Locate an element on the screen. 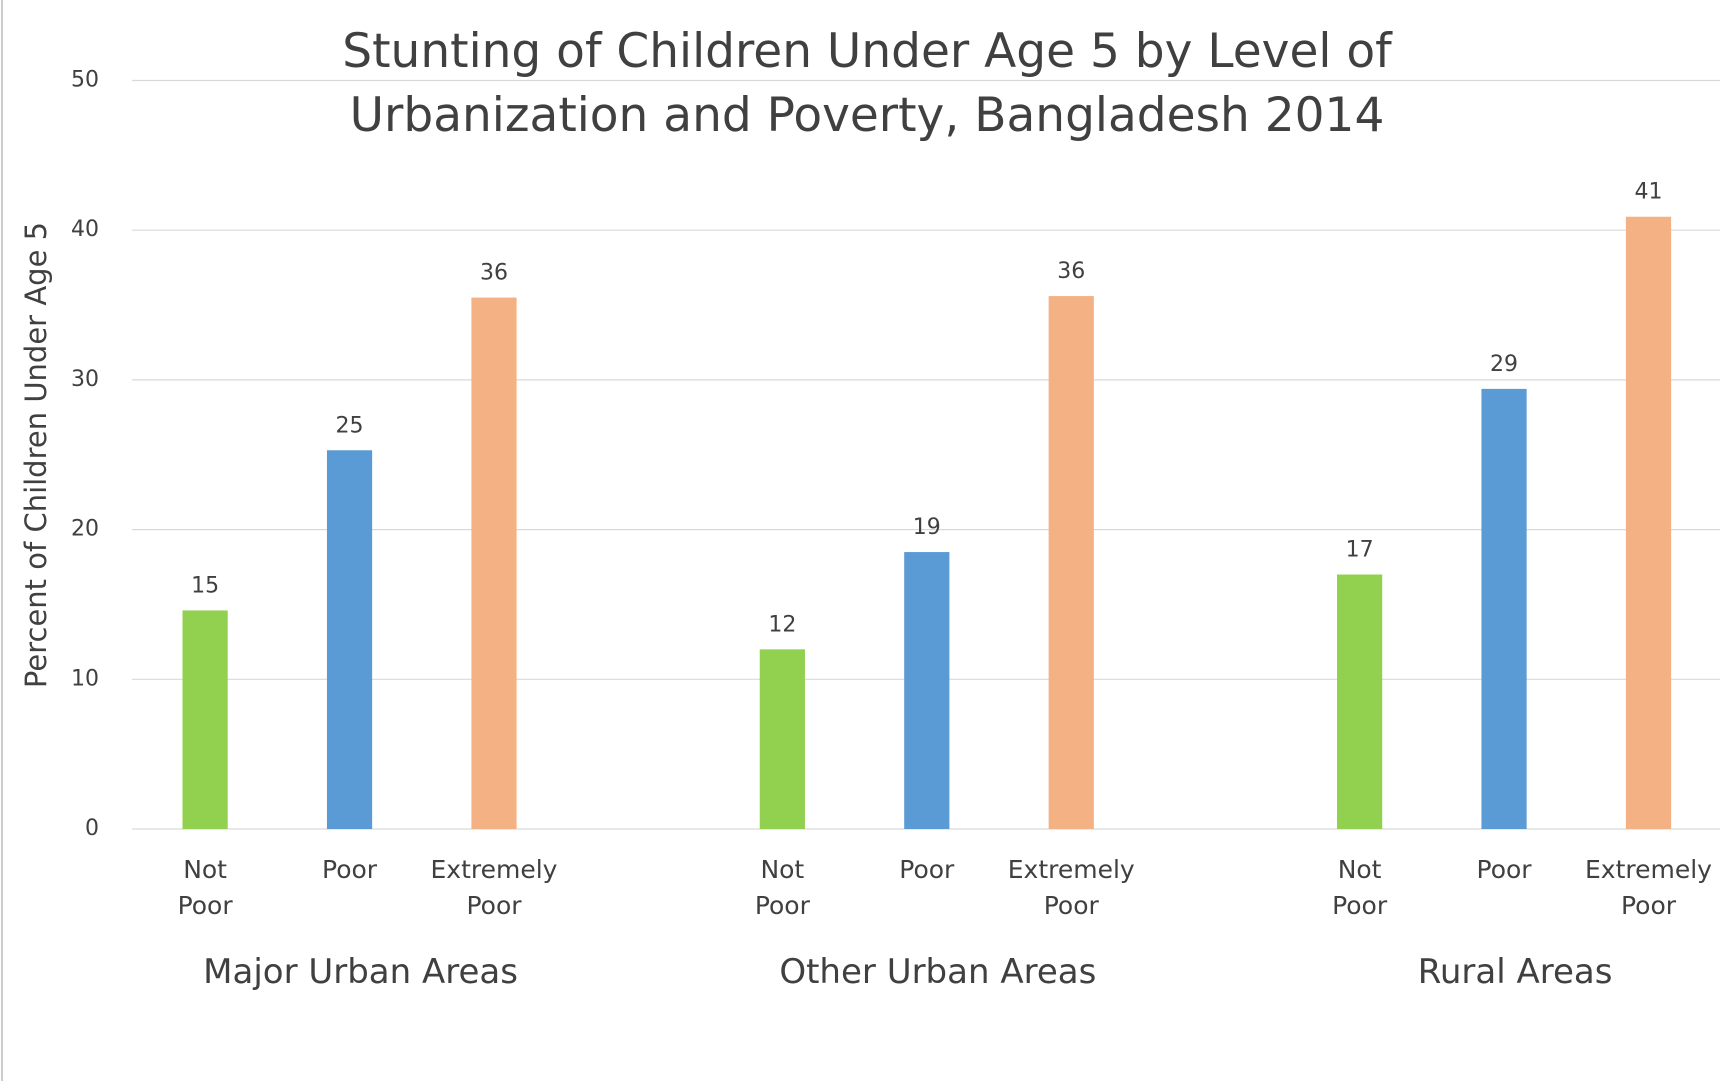 Image resolution: width=1729 pixels, height=1081 pixels. y-tick-label: 50 is located at coordinates (85, 80).